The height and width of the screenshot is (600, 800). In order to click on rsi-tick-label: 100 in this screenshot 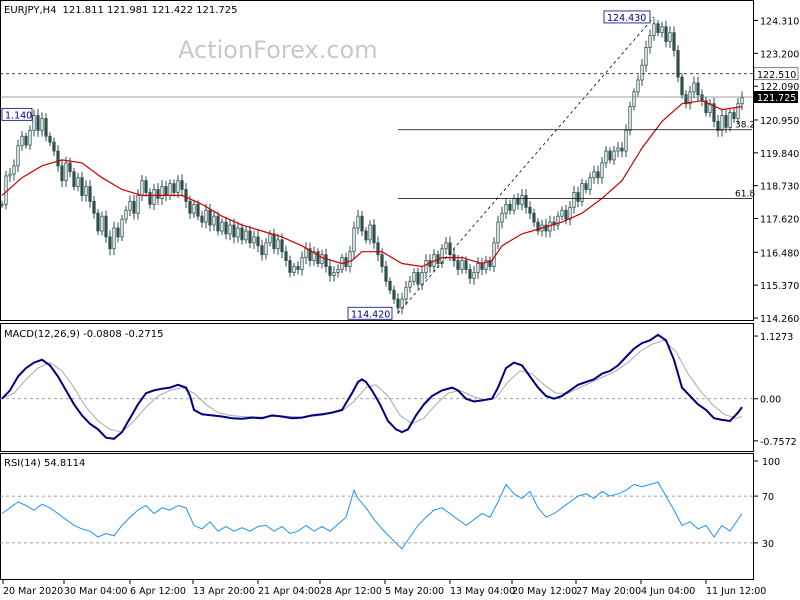, I will do `click(771, 462)`.